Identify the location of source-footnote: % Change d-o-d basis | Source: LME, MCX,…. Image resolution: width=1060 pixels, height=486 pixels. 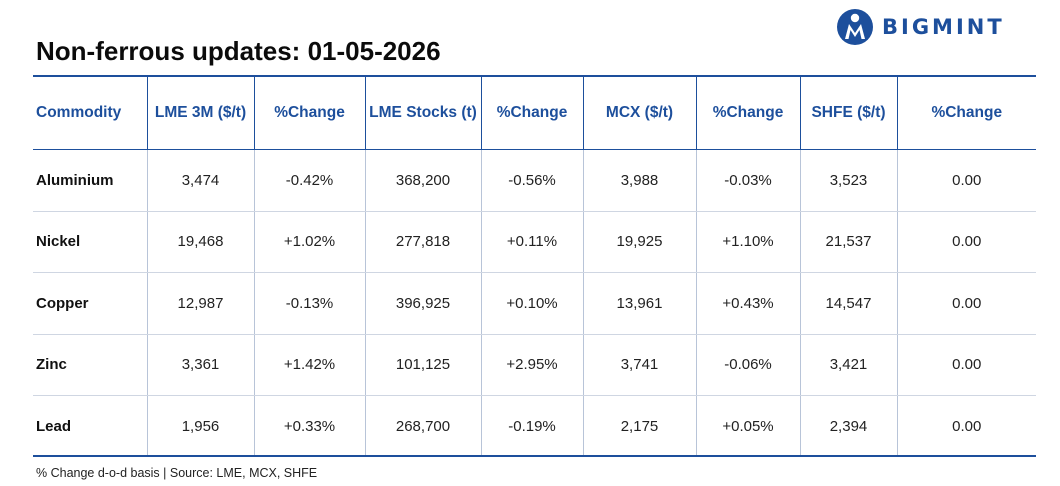
(177, 473).